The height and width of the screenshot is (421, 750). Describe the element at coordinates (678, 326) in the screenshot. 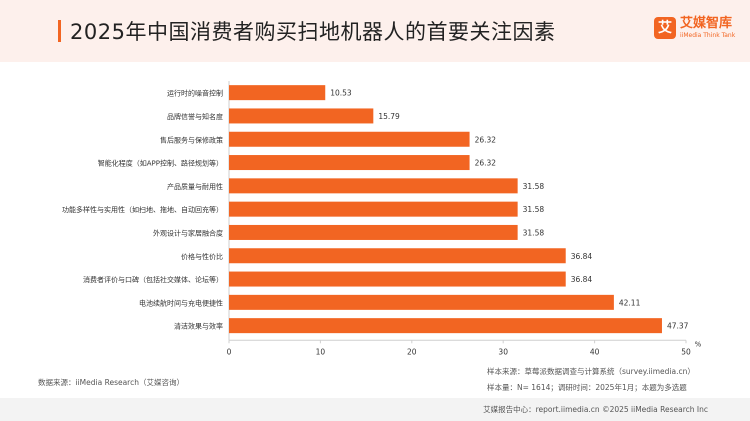

I see `data-label: 47.37` at that location.